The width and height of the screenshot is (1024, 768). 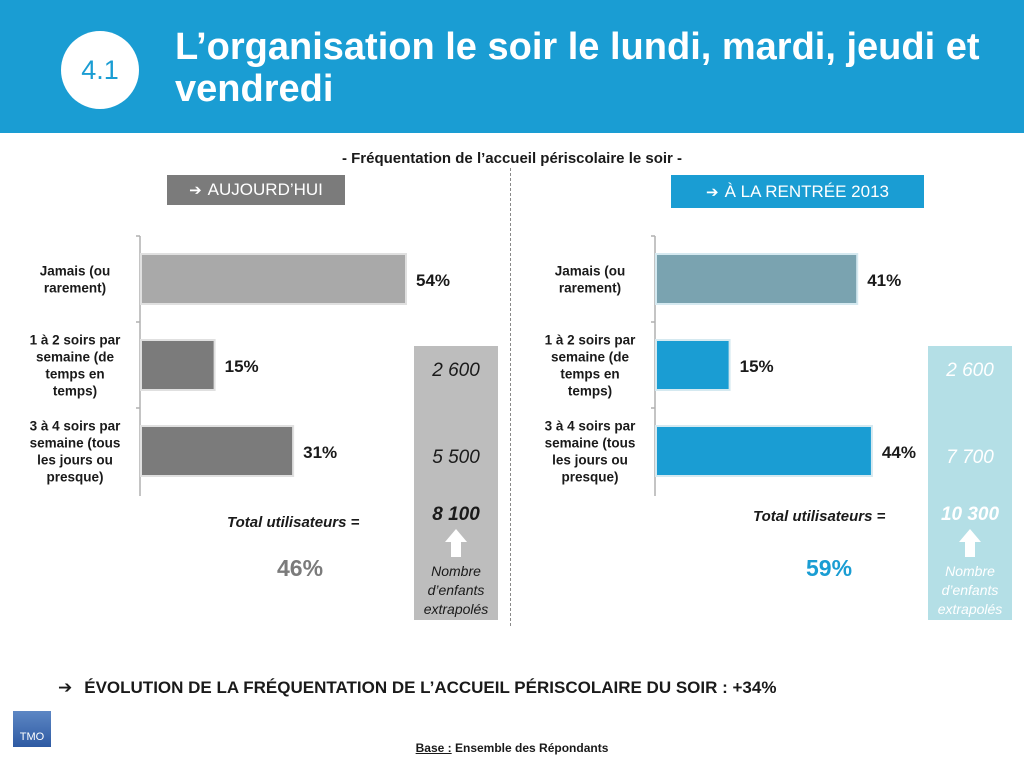 I want to click on period-today-label: AUJOURD’HUI, so click(x=265, y=189).